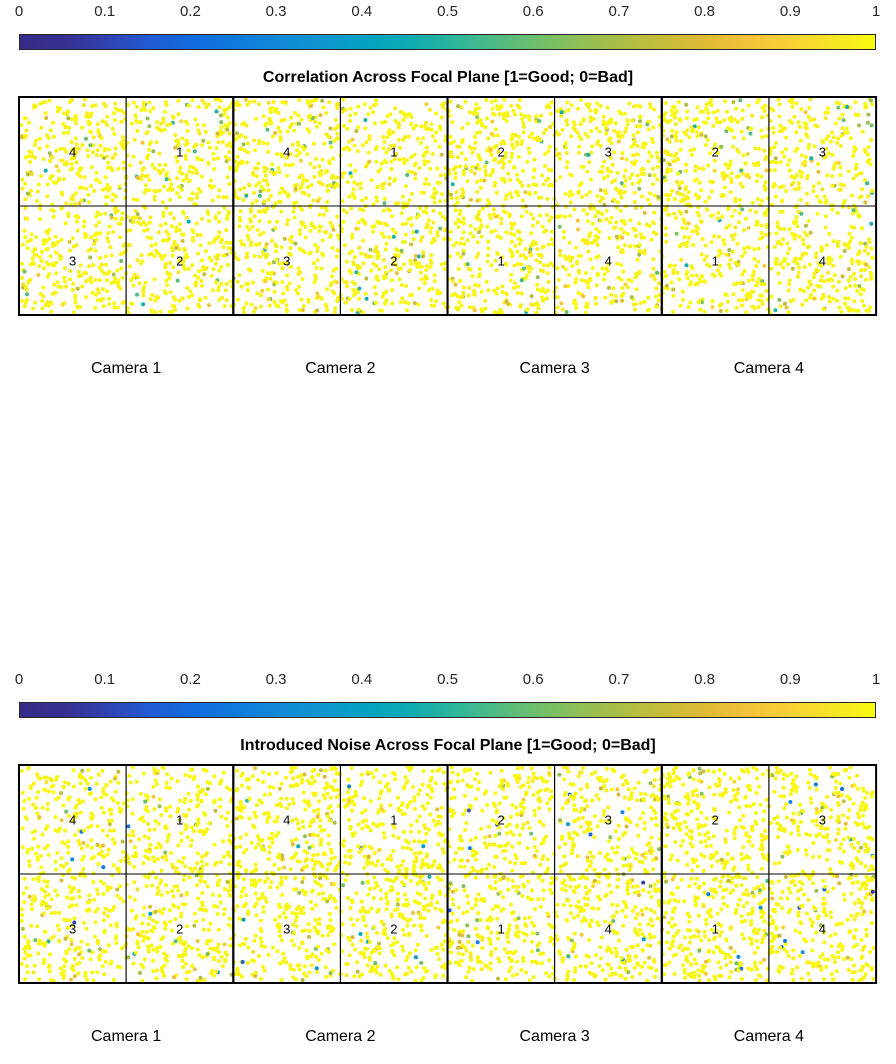 The height and width of the screenshot is (1064, 896). I want to click on colorbar-tick-label: 0.1, so click(105, 11).